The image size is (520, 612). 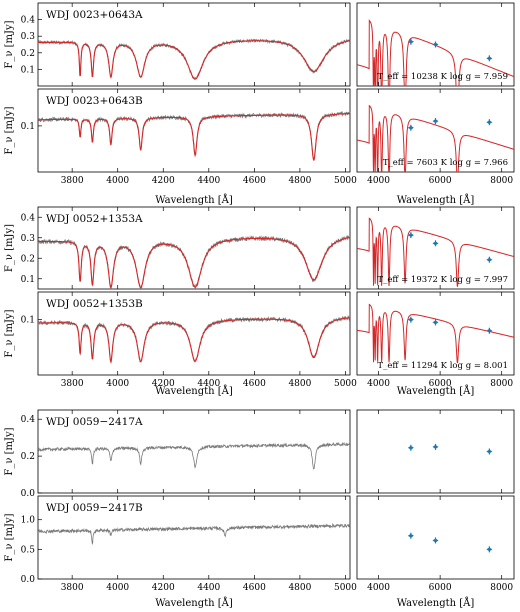 What do you see at coordinates (94, 304) in the screenshot?
I see `spectrum-panel-title: WDJ 0052+1353B` at bounding box center [94, 304].